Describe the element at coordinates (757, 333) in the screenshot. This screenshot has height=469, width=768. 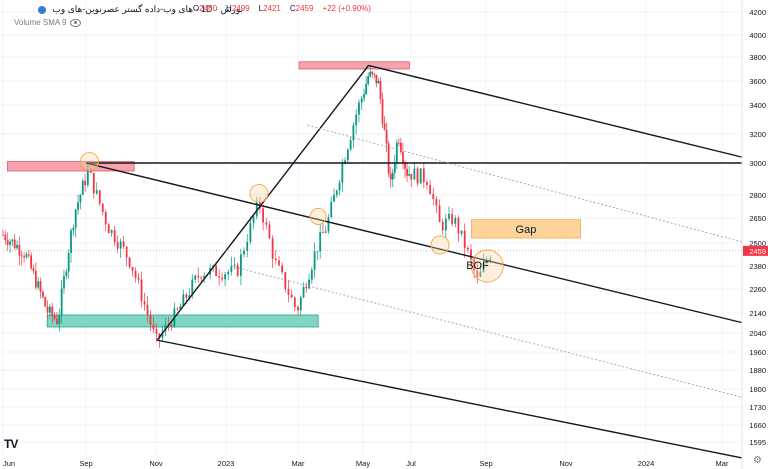
I see `price-tick-label: 2040` at that location.